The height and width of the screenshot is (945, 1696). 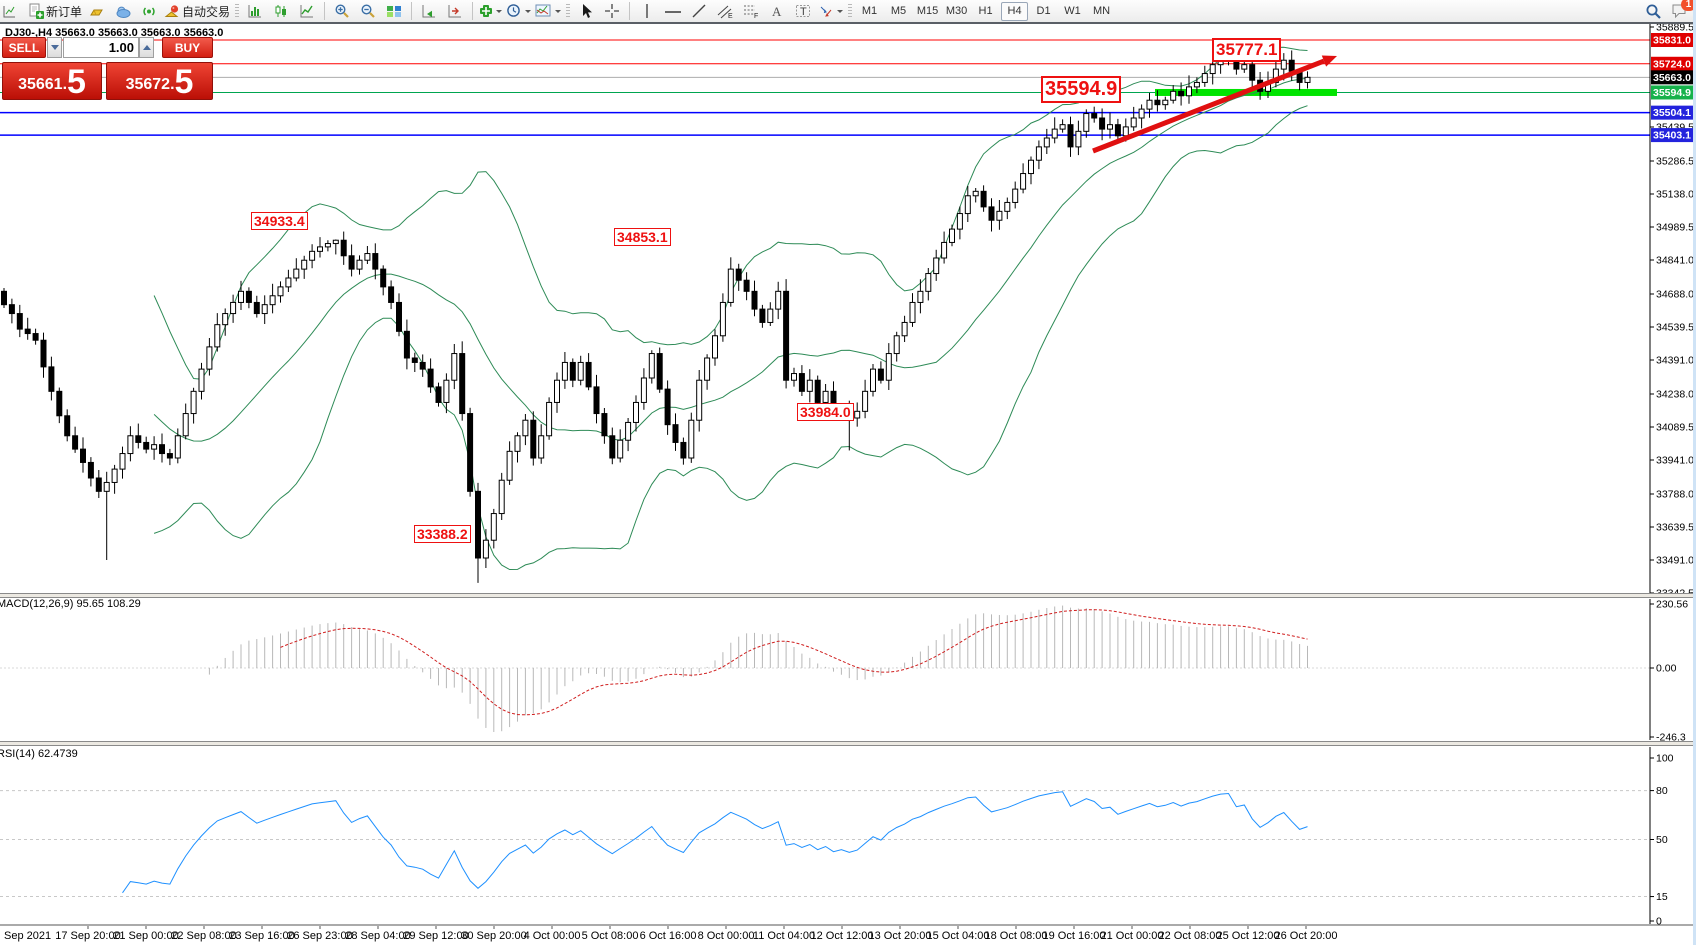 What do you see at coordinates (101, 47) in the screenshot?
I see `volume-input` at bounding box center [101, 47].